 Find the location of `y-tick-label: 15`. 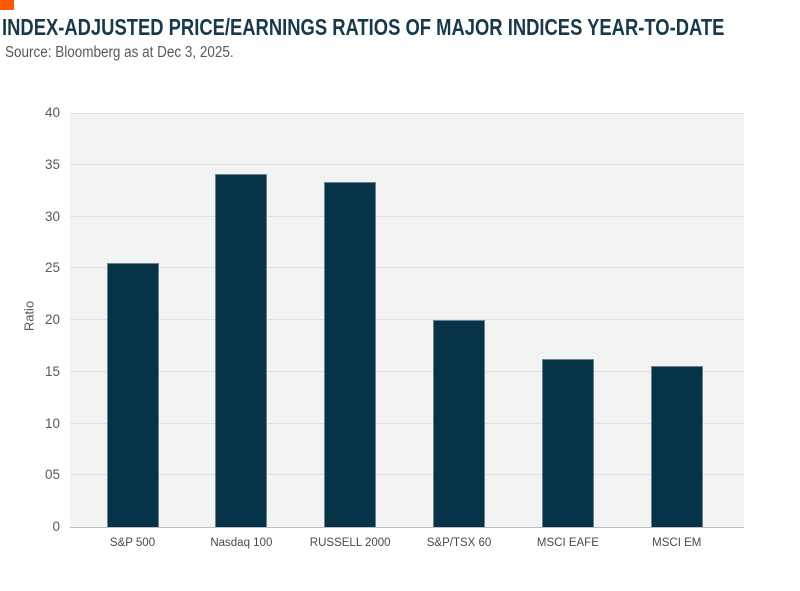

y-tick-label: 15 is located at coordinates (52, 371).